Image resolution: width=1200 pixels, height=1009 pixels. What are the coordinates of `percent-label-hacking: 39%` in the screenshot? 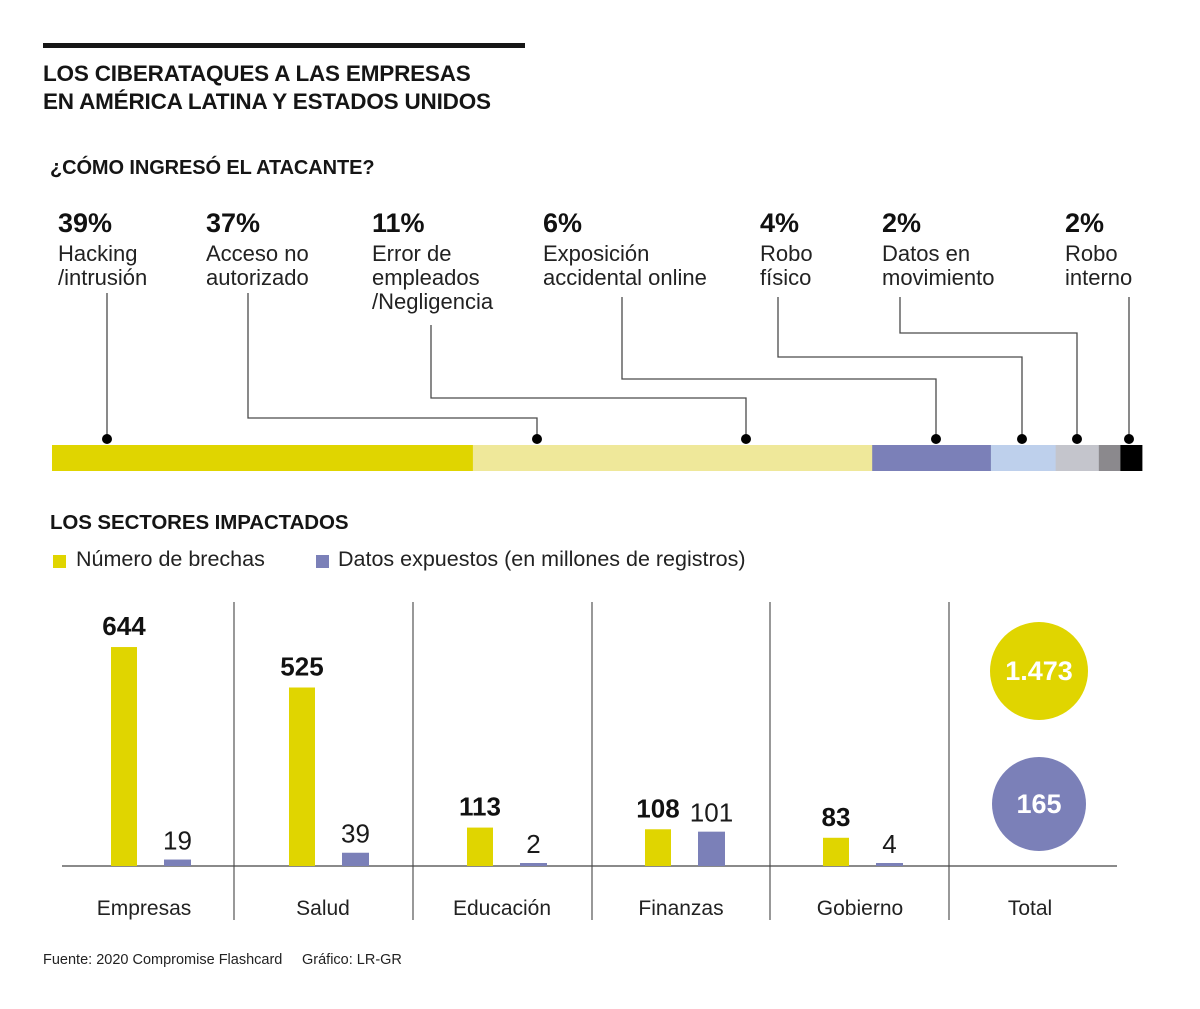 It's located at (85, 223).